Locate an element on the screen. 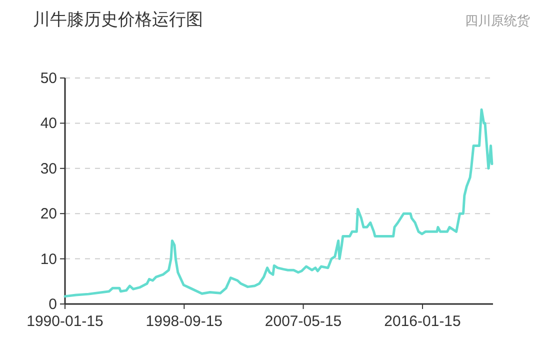  ytick: 20 is located at coordinates (48, 214).